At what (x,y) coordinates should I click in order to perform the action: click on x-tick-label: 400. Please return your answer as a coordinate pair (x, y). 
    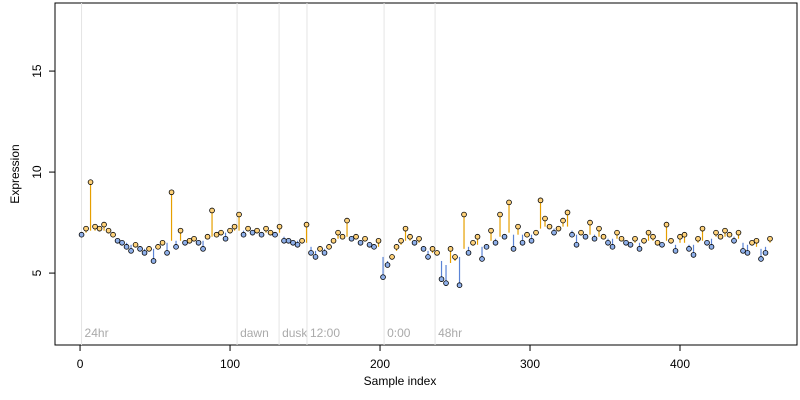
    Looking at the image, I should click on (680, 364).